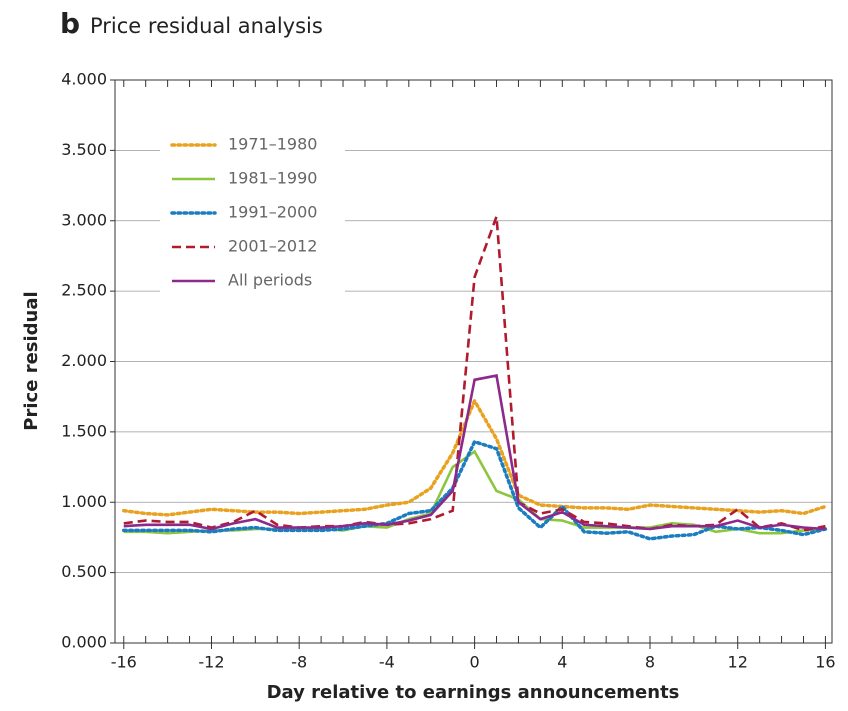 This screenshot has height=711, width=848. Describe the element at coordinates (84, 79) in the screenshot. I see `y-tick-label: 4.000` at that location.